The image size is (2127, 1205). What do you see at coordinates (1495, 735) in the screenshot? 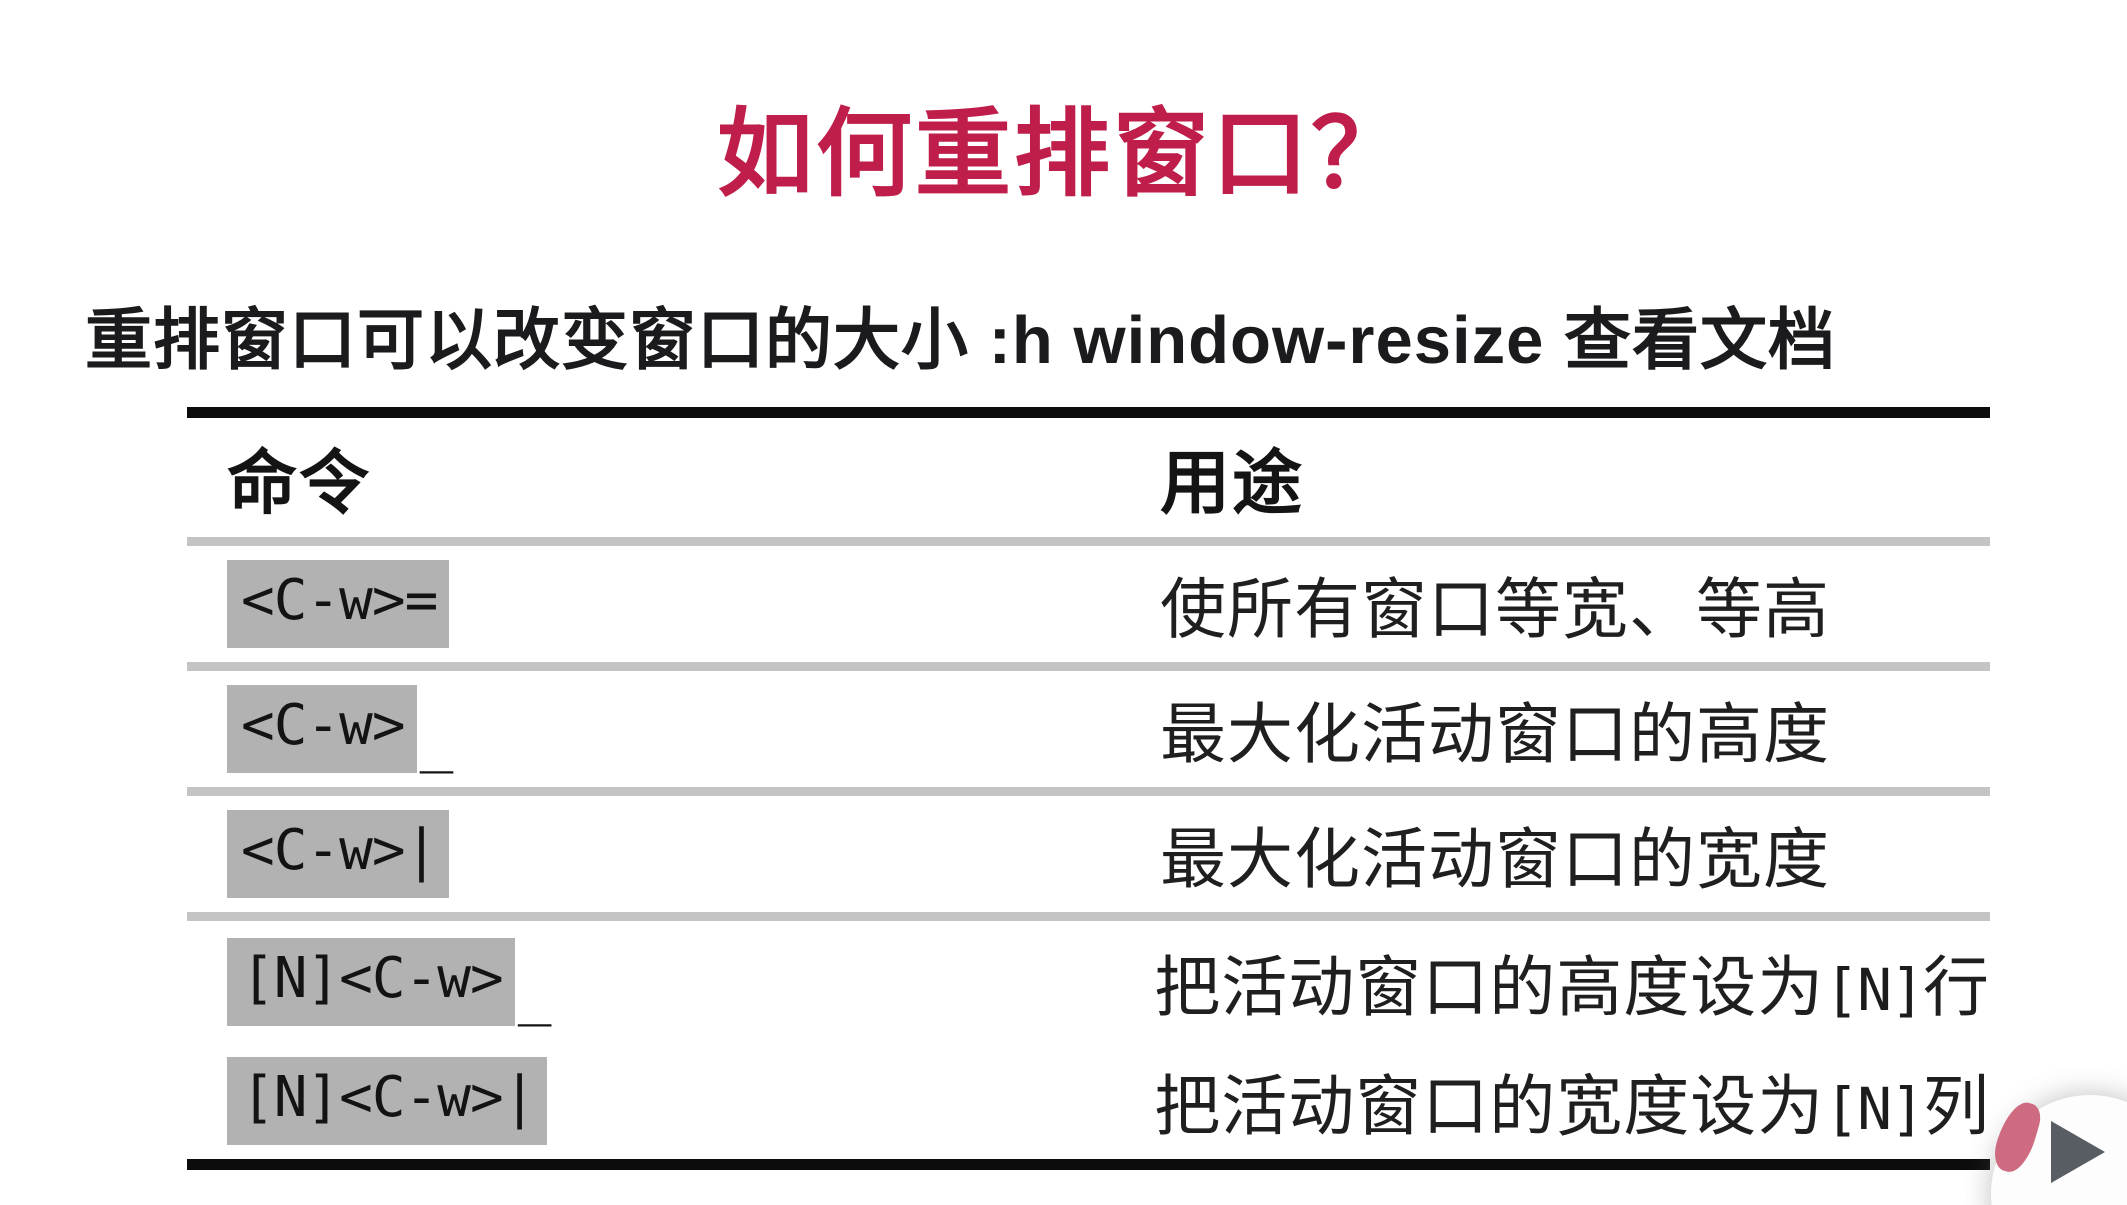
I see `usage-text: 最大化活动窗口的高度` at bounding box center [1495, 735].